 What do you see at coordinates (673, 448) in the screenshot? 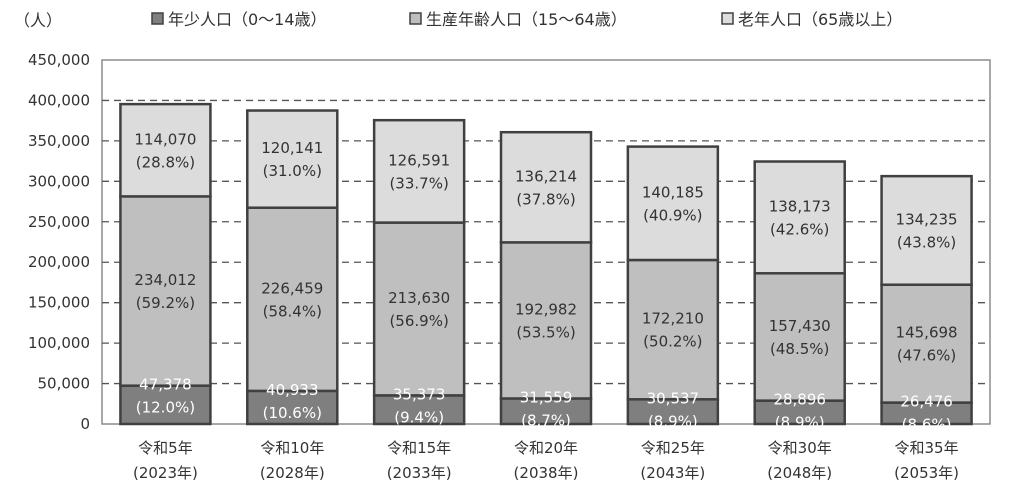
I see `x-category-label: 令和25年` at bounding box center [673, 448].